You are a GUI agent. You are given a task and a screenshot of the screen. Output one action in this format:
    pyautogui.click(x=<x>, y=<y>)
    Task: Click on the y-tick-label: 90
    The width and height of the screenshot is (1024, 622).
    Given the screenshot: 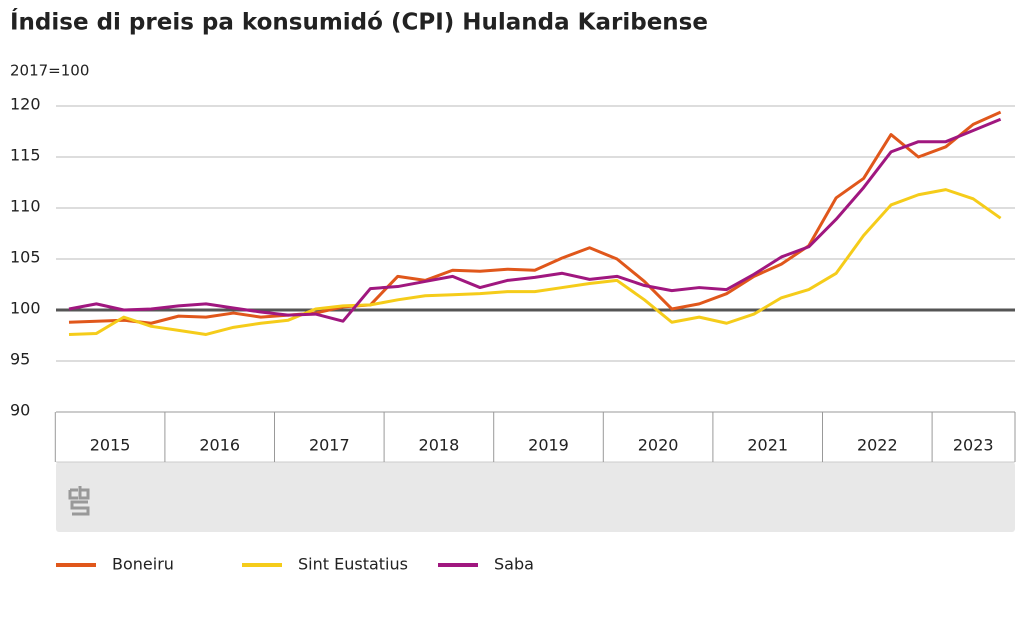 What is the action you would take?
    pyautogui.click(x=20, y=410)
    